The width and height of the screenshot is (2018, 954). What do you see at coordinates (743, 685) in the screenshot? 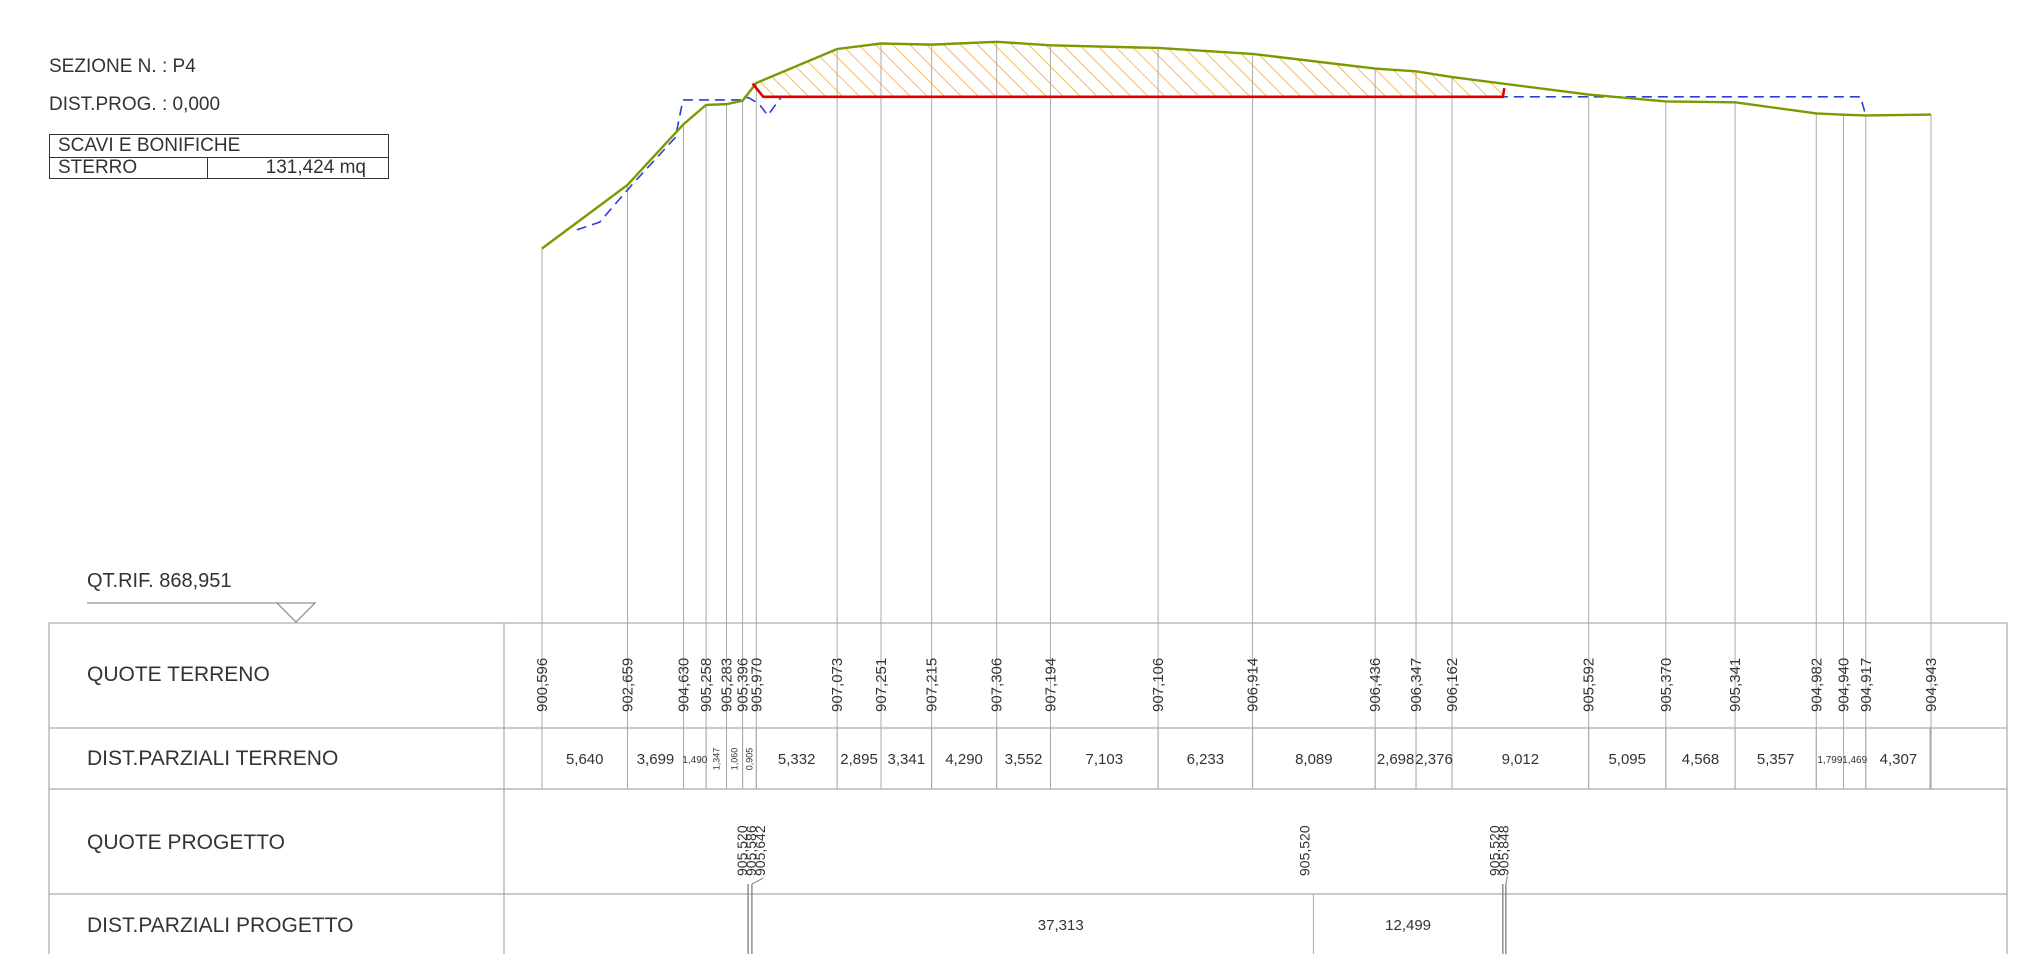
I see `terrain-elevation-label: 905,396` at bounding box center [743, 685].